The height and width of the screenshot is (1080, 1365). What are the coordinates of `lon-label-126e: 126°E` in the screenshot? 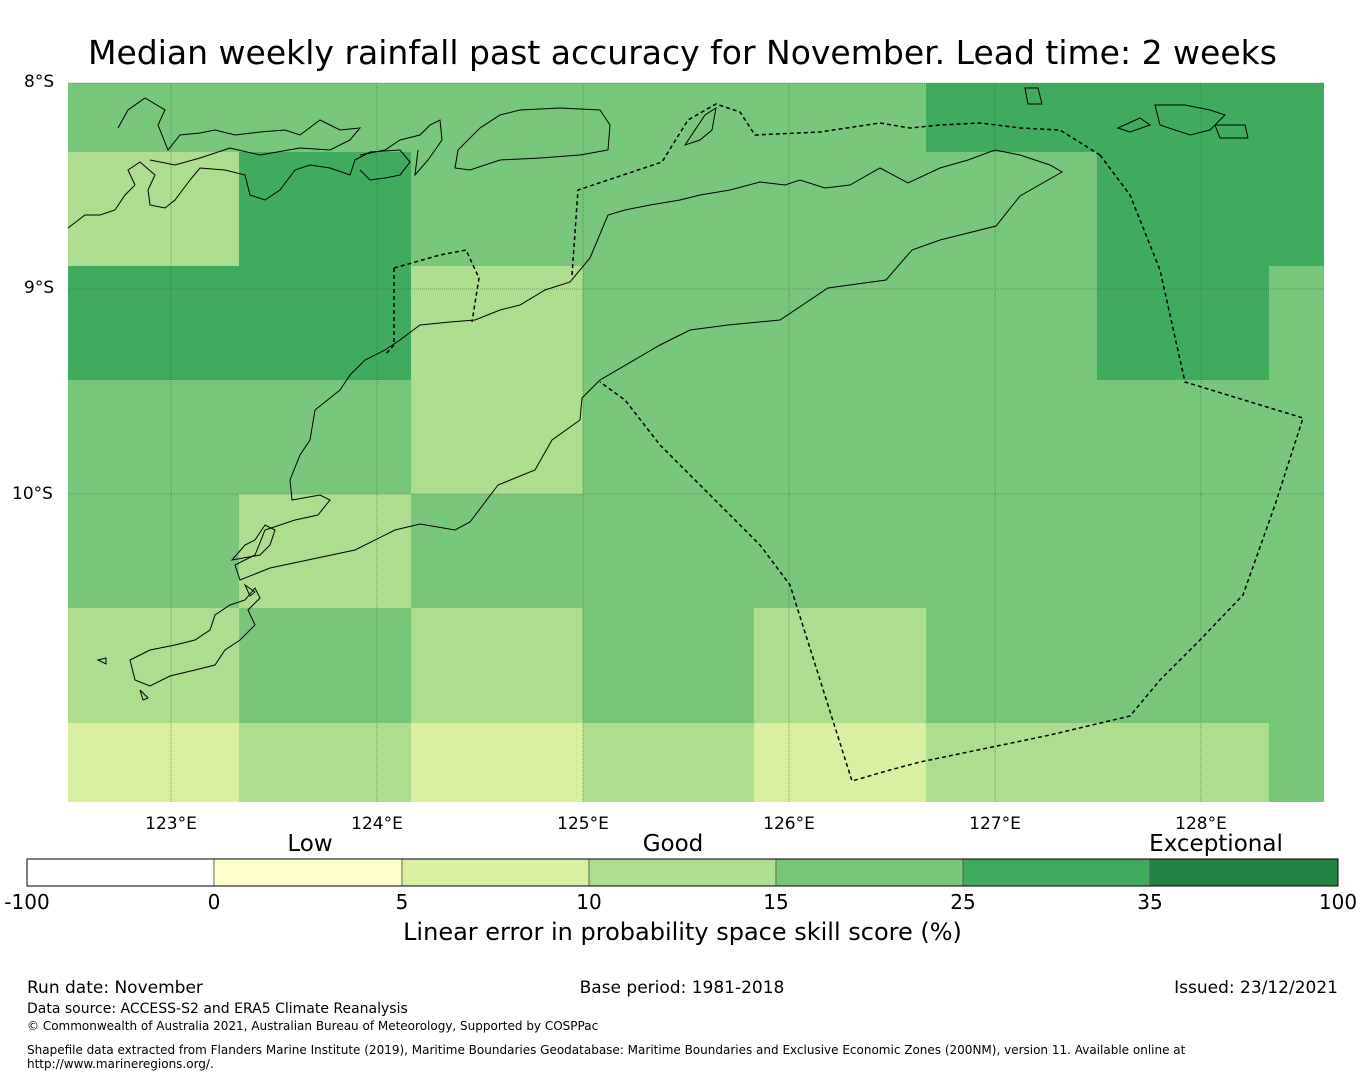 It's located at (789, 824).